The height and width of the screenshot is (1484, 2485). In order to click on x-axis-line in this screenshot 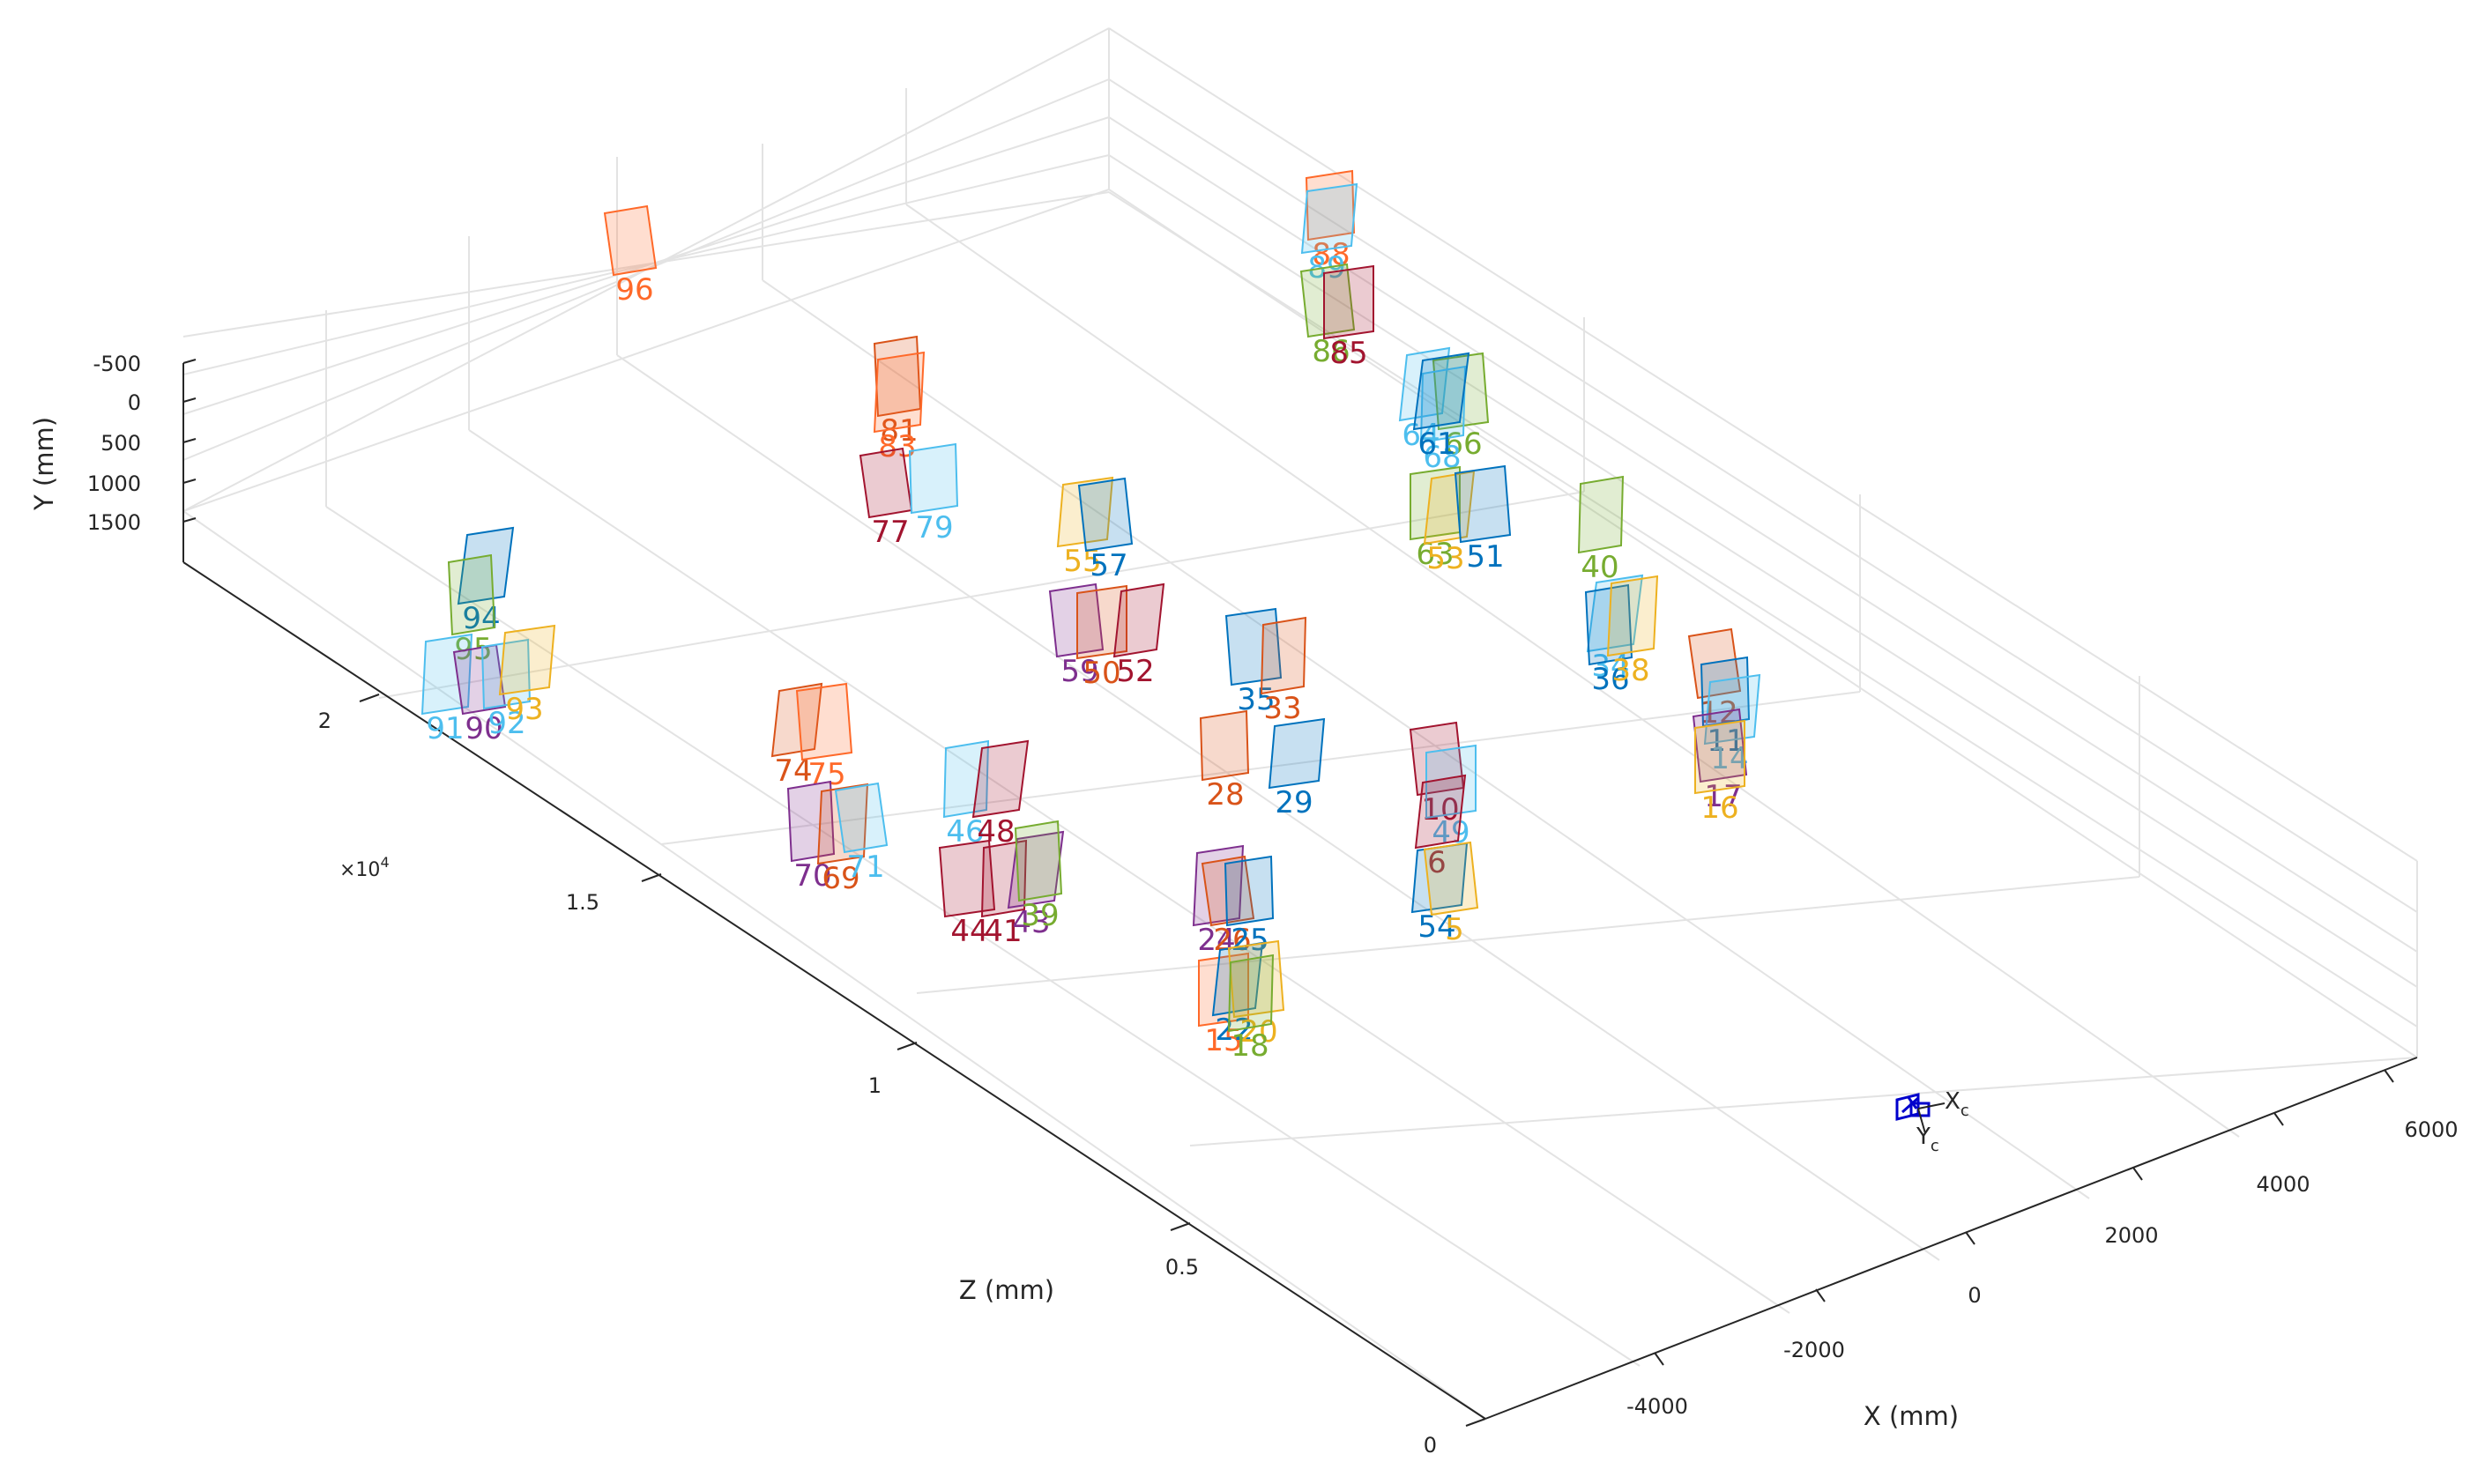, I will do `click(1951, 1238)`.